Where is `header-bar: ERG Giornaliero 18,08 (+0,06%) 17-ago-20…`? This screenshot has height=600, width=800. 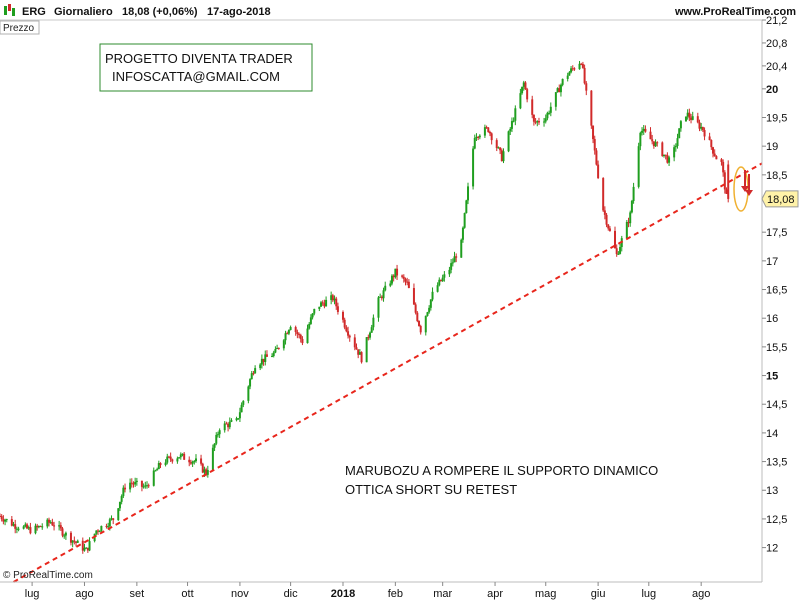 header-bar: ERG Giornaliero 18,08 (+0,06%) 17-ago-20… is located at coordinates (400, 11).